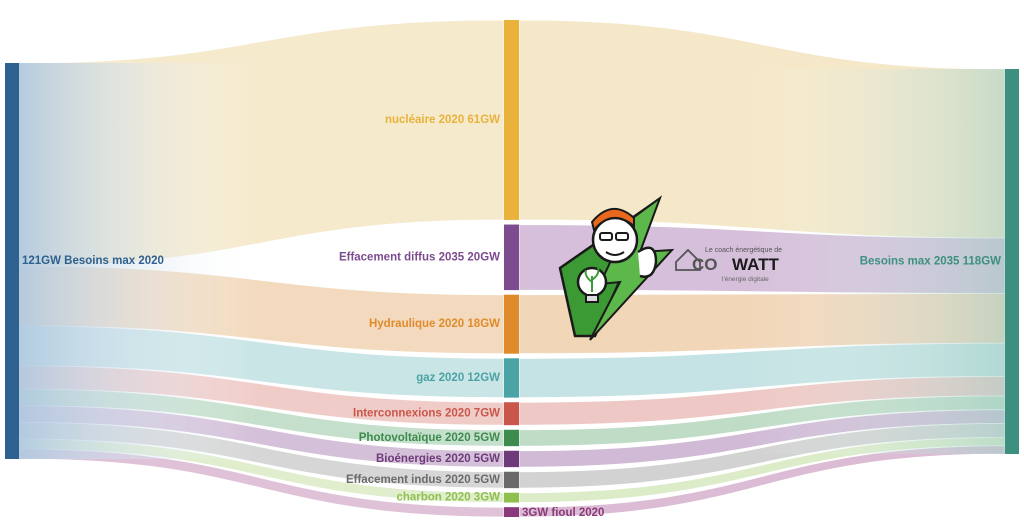 The image size is (1024, 525). I want to click on source-node-bar, so click(12, 261).